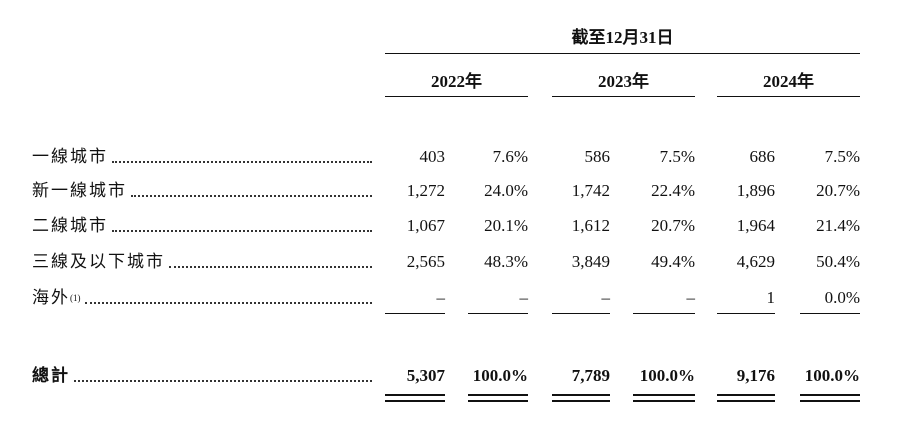 Image resolution: width=917 pixels, height=423 pixels. I want to click on total-label: 總計, so click(202, 376).